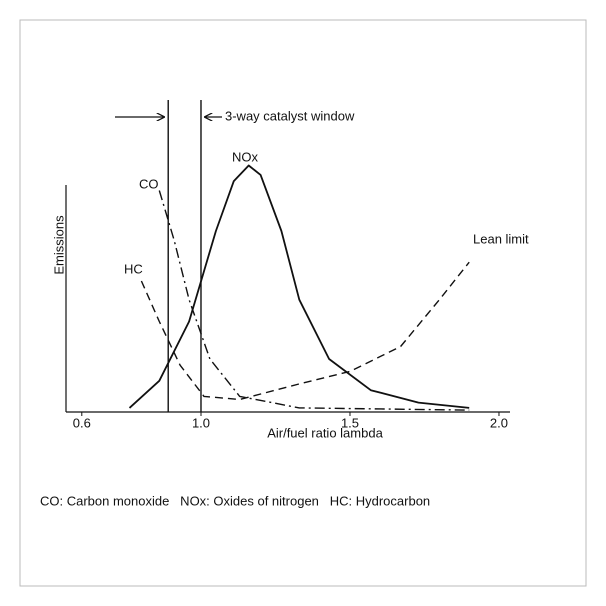 The image size is (606, 606). I want to click on series-line, so click(305, 331).